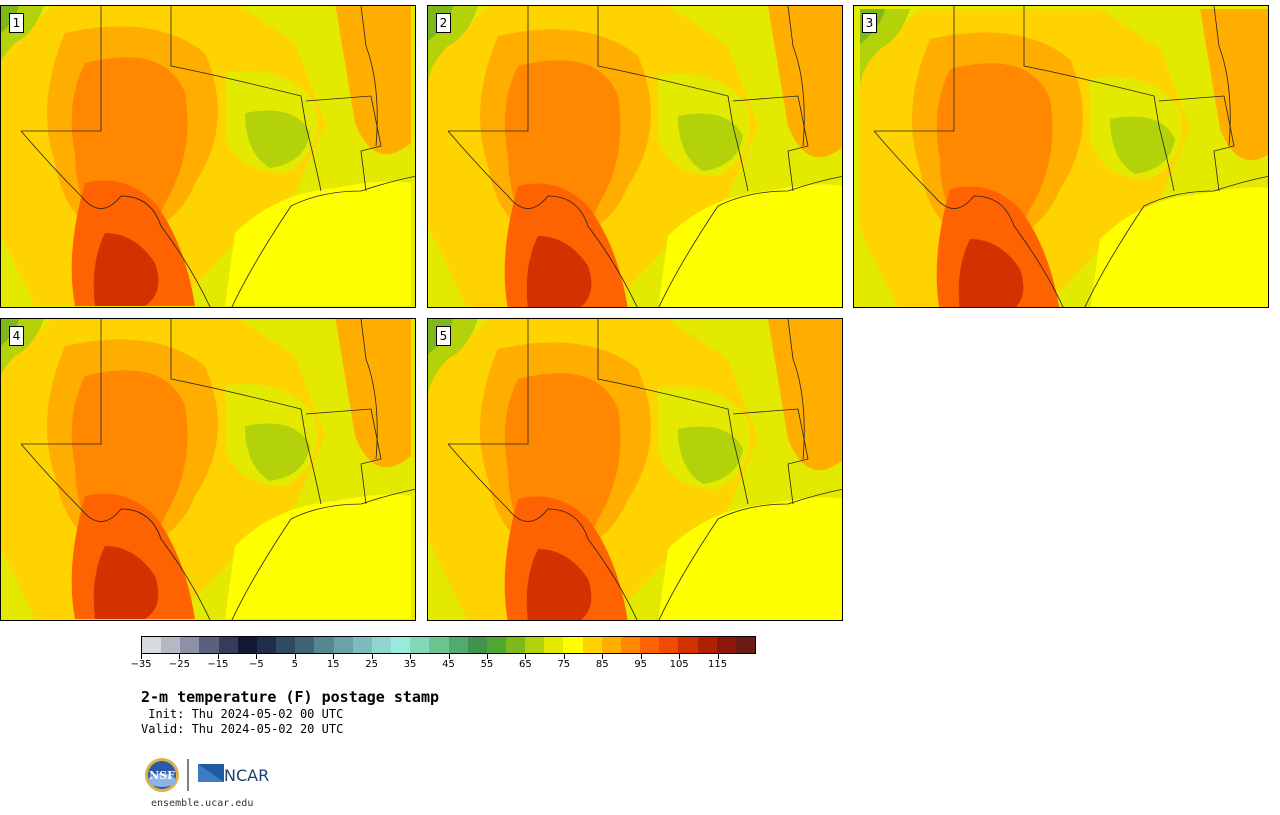  Describe the element at coordinates (635, 156) in the screenshot. I see `ensemble-member-map-2: 2` at that location.